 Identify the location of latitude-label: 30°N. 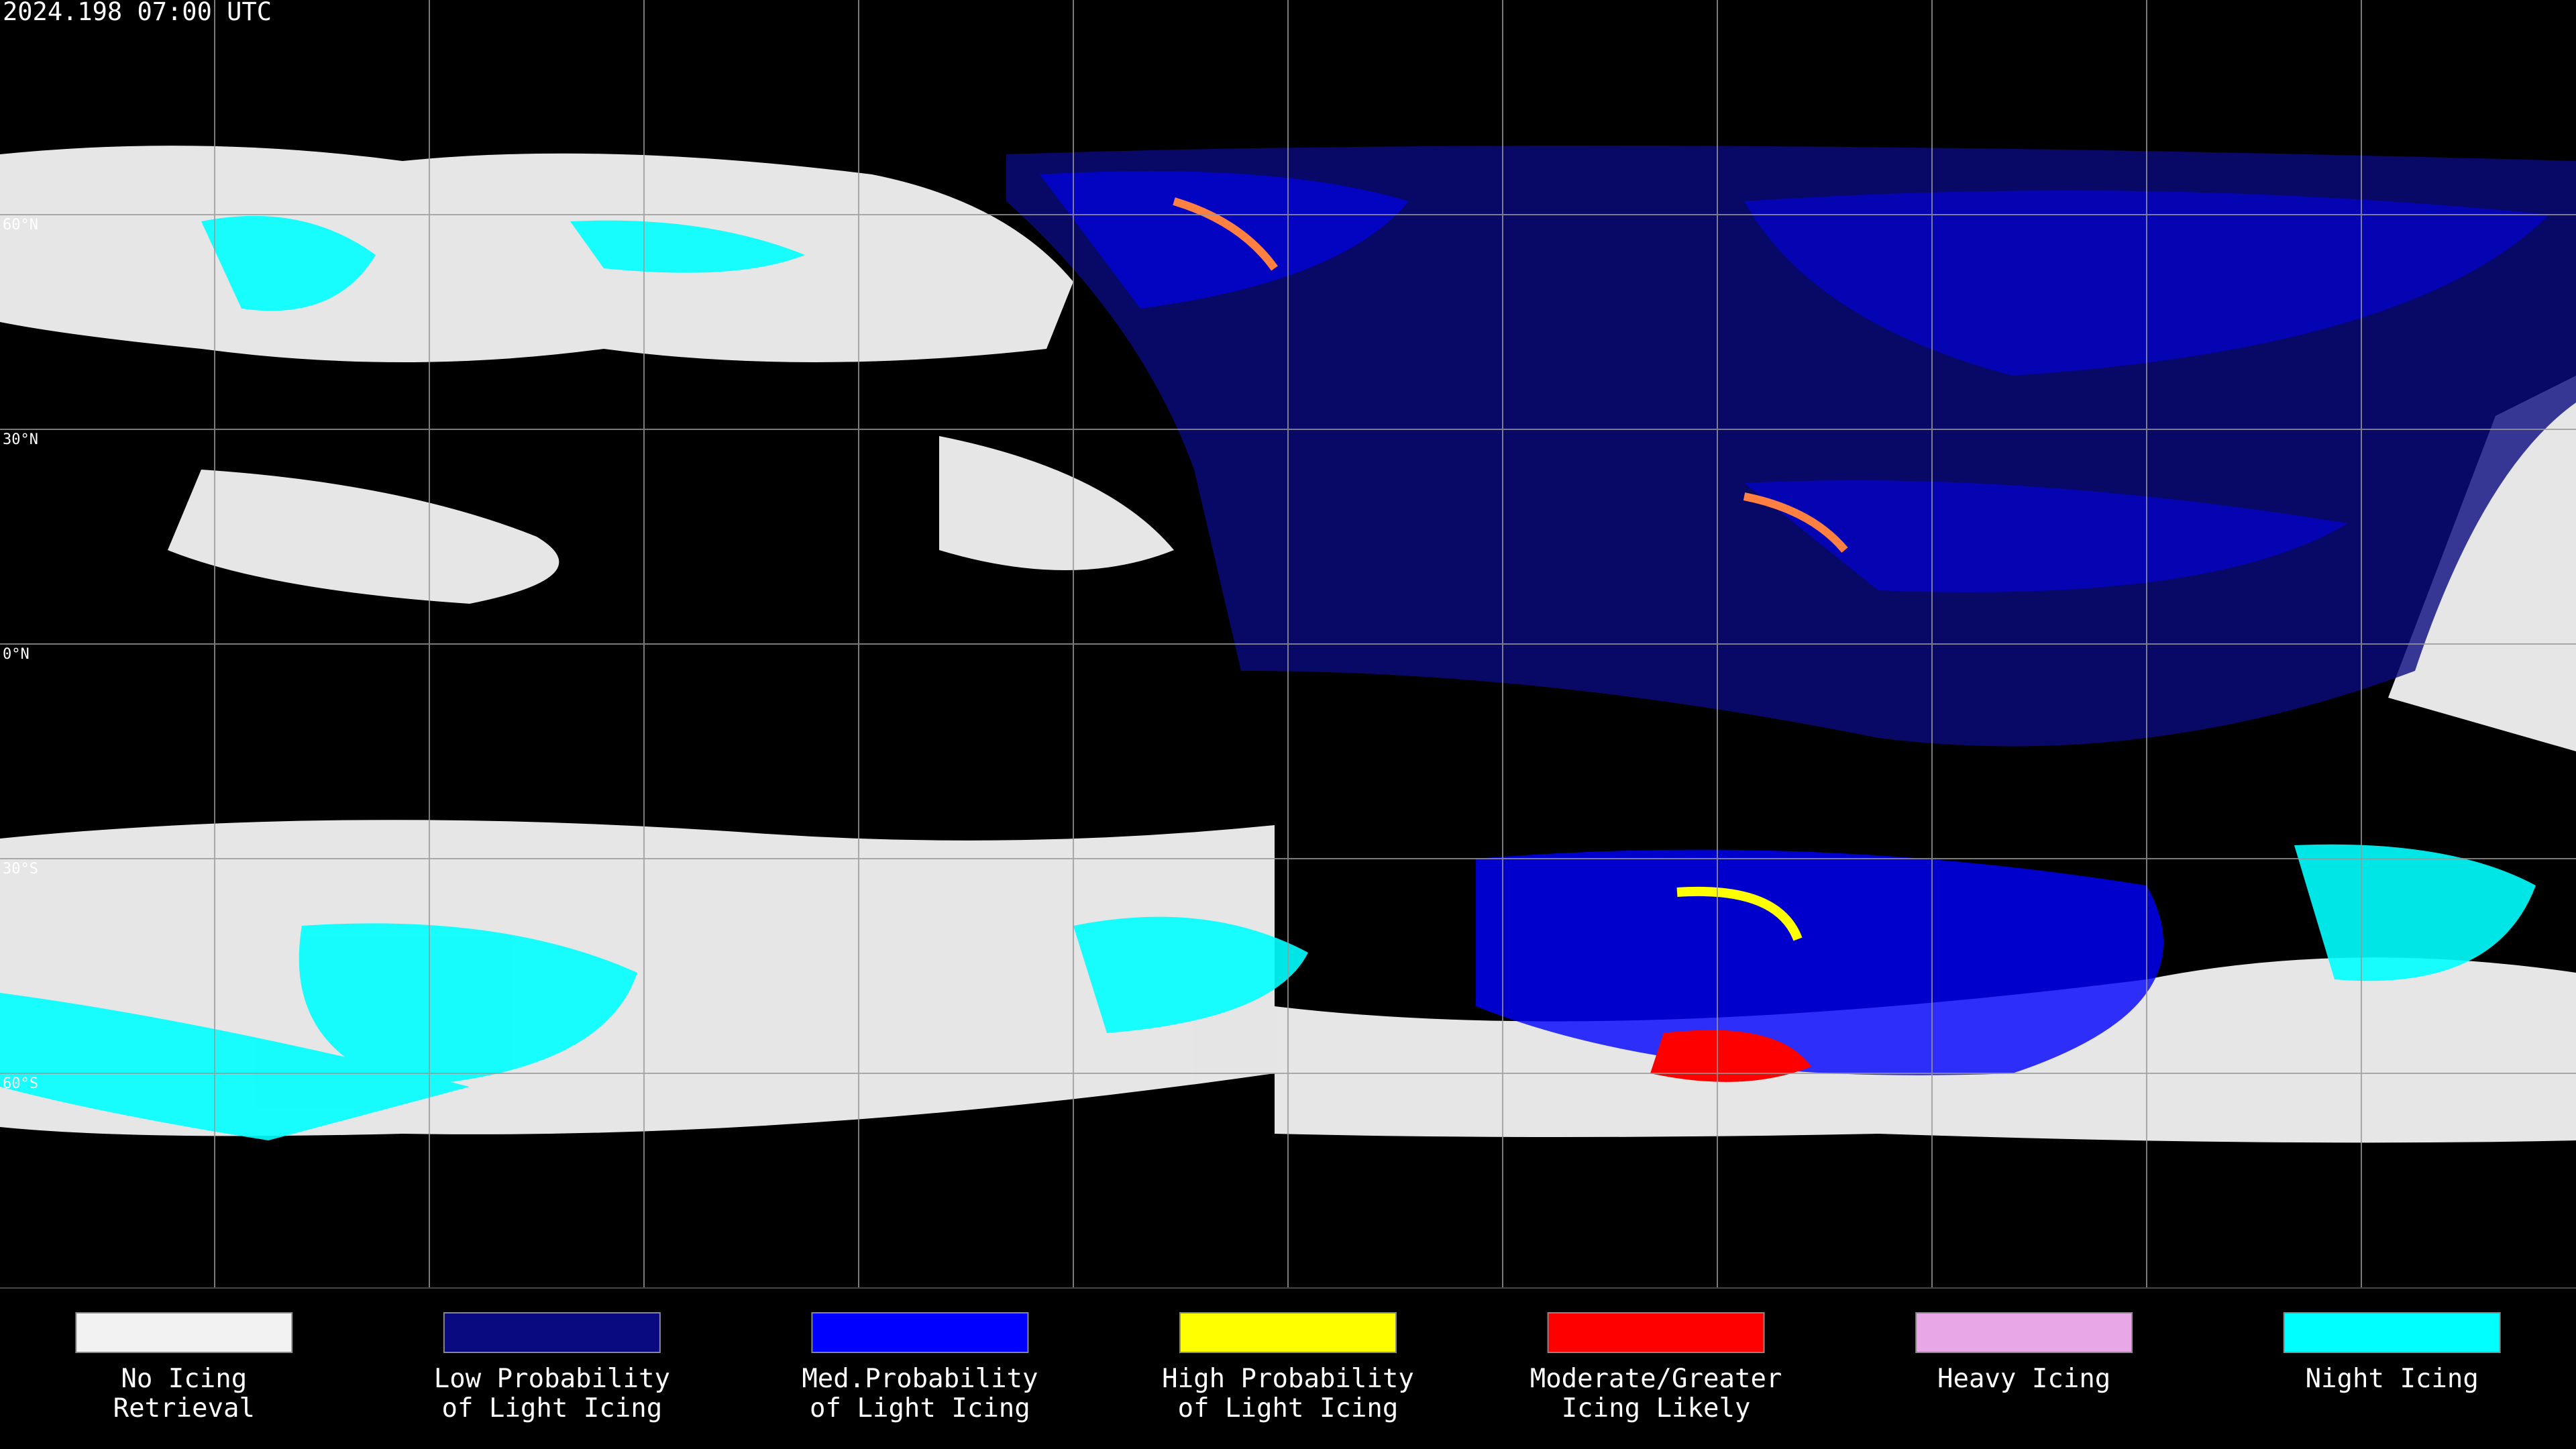
(20, 439).